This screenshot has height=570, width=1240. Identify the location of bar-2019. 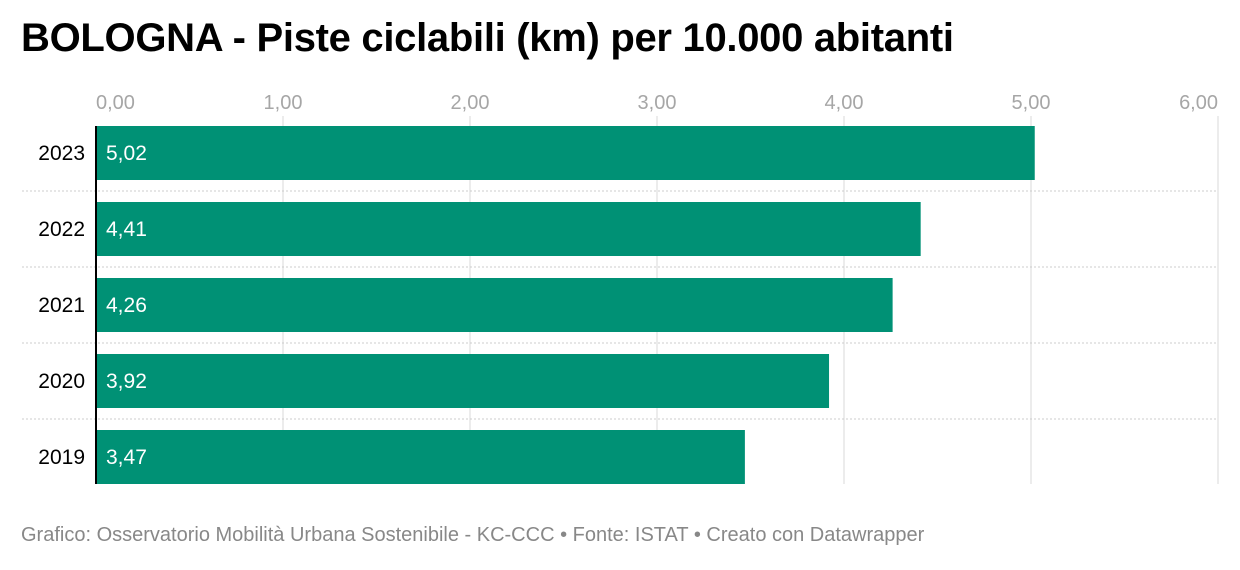
(420, 457).